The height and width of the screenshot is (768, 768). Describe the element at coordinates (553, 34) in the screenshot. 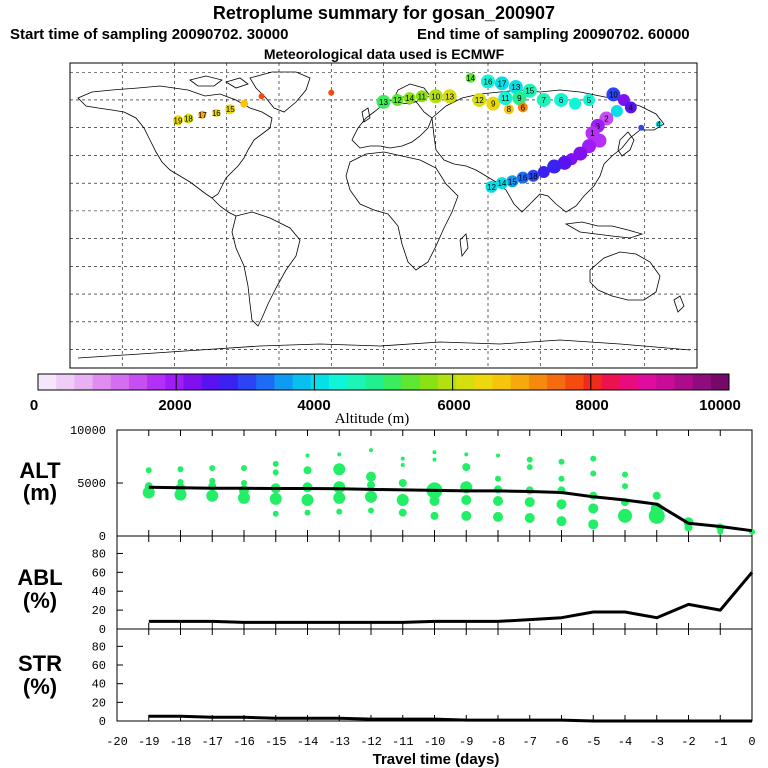

I see `end-time-label: End time of sampling 20090702. 60000` at that location.